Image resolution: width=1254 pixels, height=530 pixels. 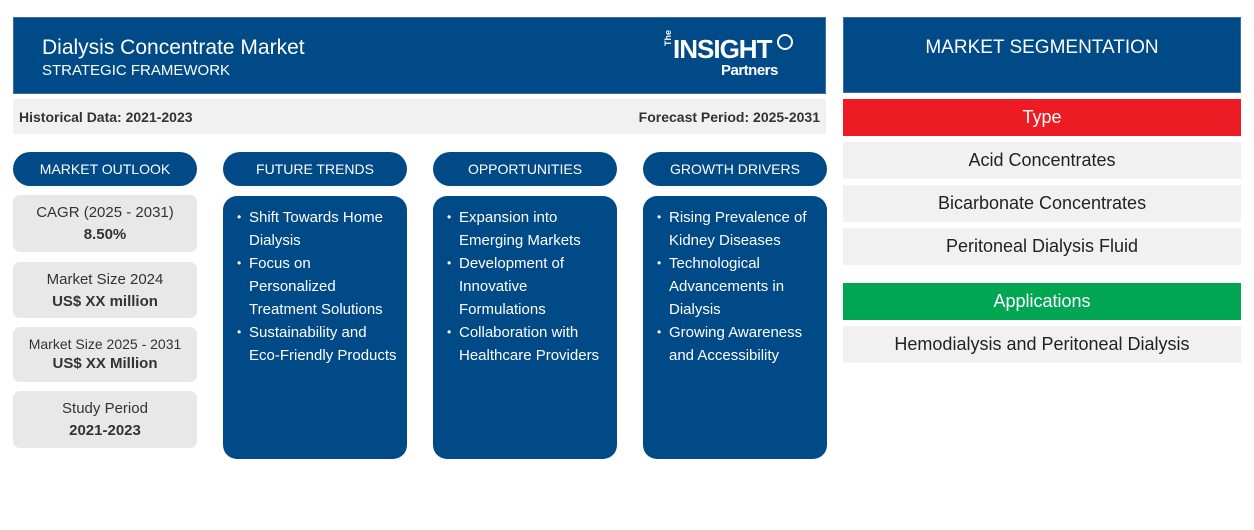 I want to click on stat-value: 8.50%, so click(x=105, y=234).